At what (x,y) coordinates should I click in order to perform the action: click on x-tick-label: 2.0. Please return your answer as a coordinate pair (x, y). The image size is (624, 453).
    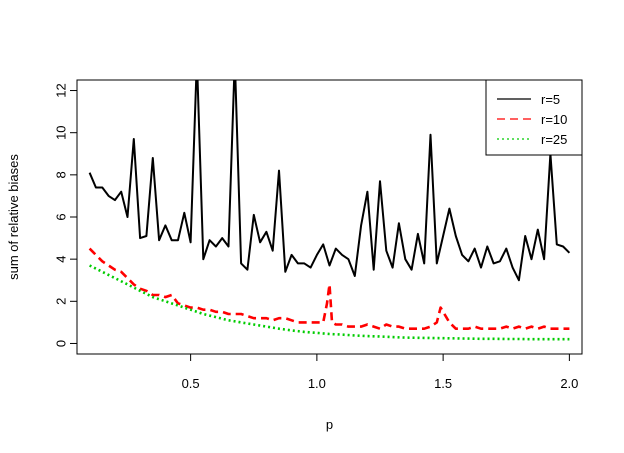
    Looking at the image, I should click on (569, 383).